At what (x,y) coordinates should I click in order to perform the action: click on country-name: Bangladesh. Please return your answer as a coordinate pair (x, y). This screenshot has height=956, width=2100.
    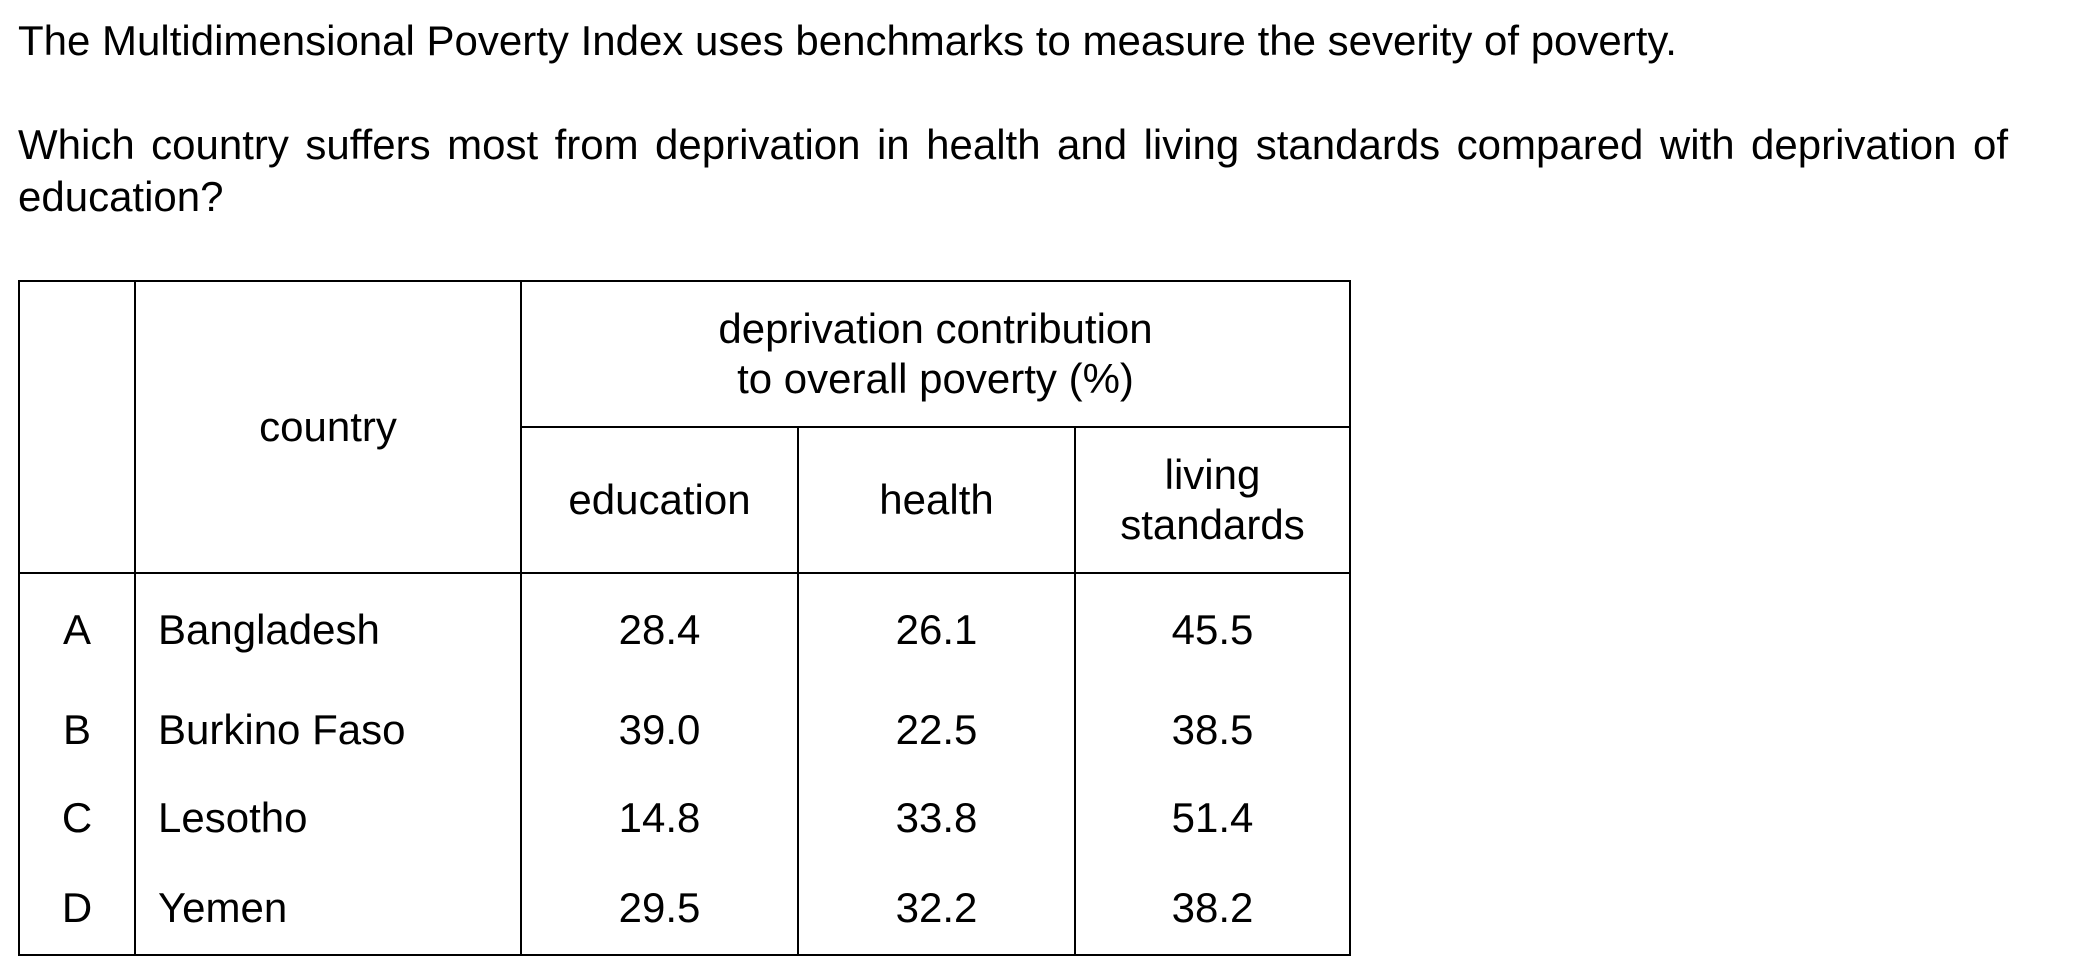
    Looking at the image, I should click on (328, 629).